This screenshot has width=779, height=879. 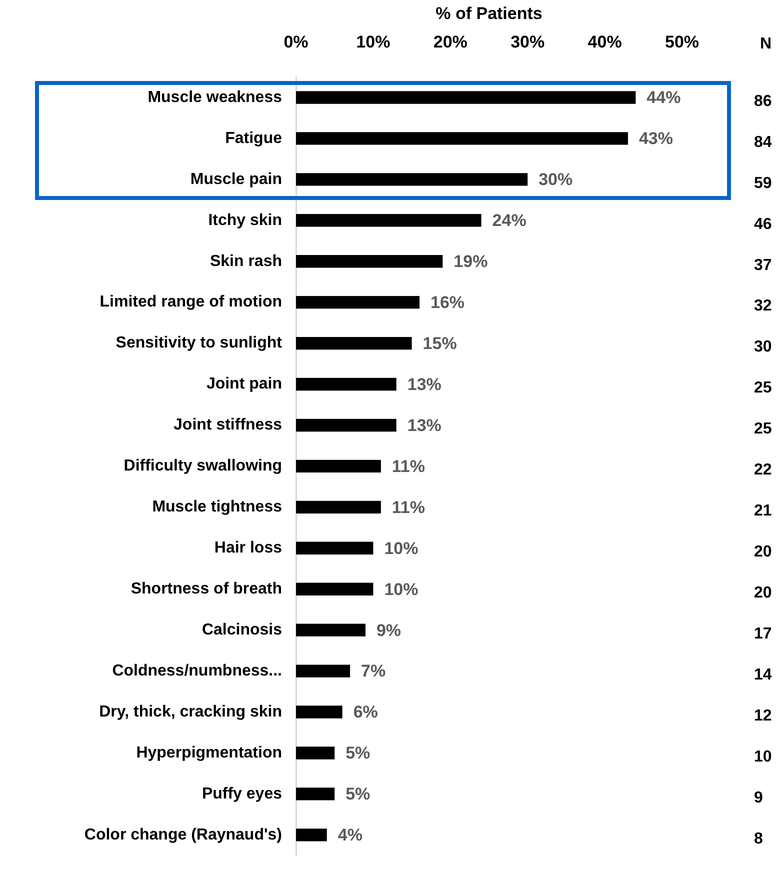 What do you see at coordinates (509, 220) in the screenshot?
I see `data-label: 24%` at bounding box center [509, 220].